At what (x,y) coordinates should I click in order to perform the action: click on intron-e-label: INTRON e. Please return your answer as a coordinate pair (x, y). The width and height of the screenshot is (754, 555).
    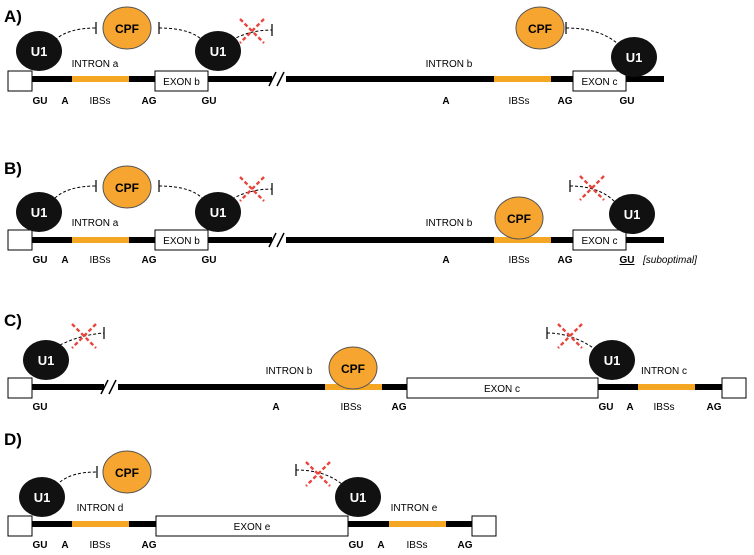
    Looking at the image, I should click on (414, 508).